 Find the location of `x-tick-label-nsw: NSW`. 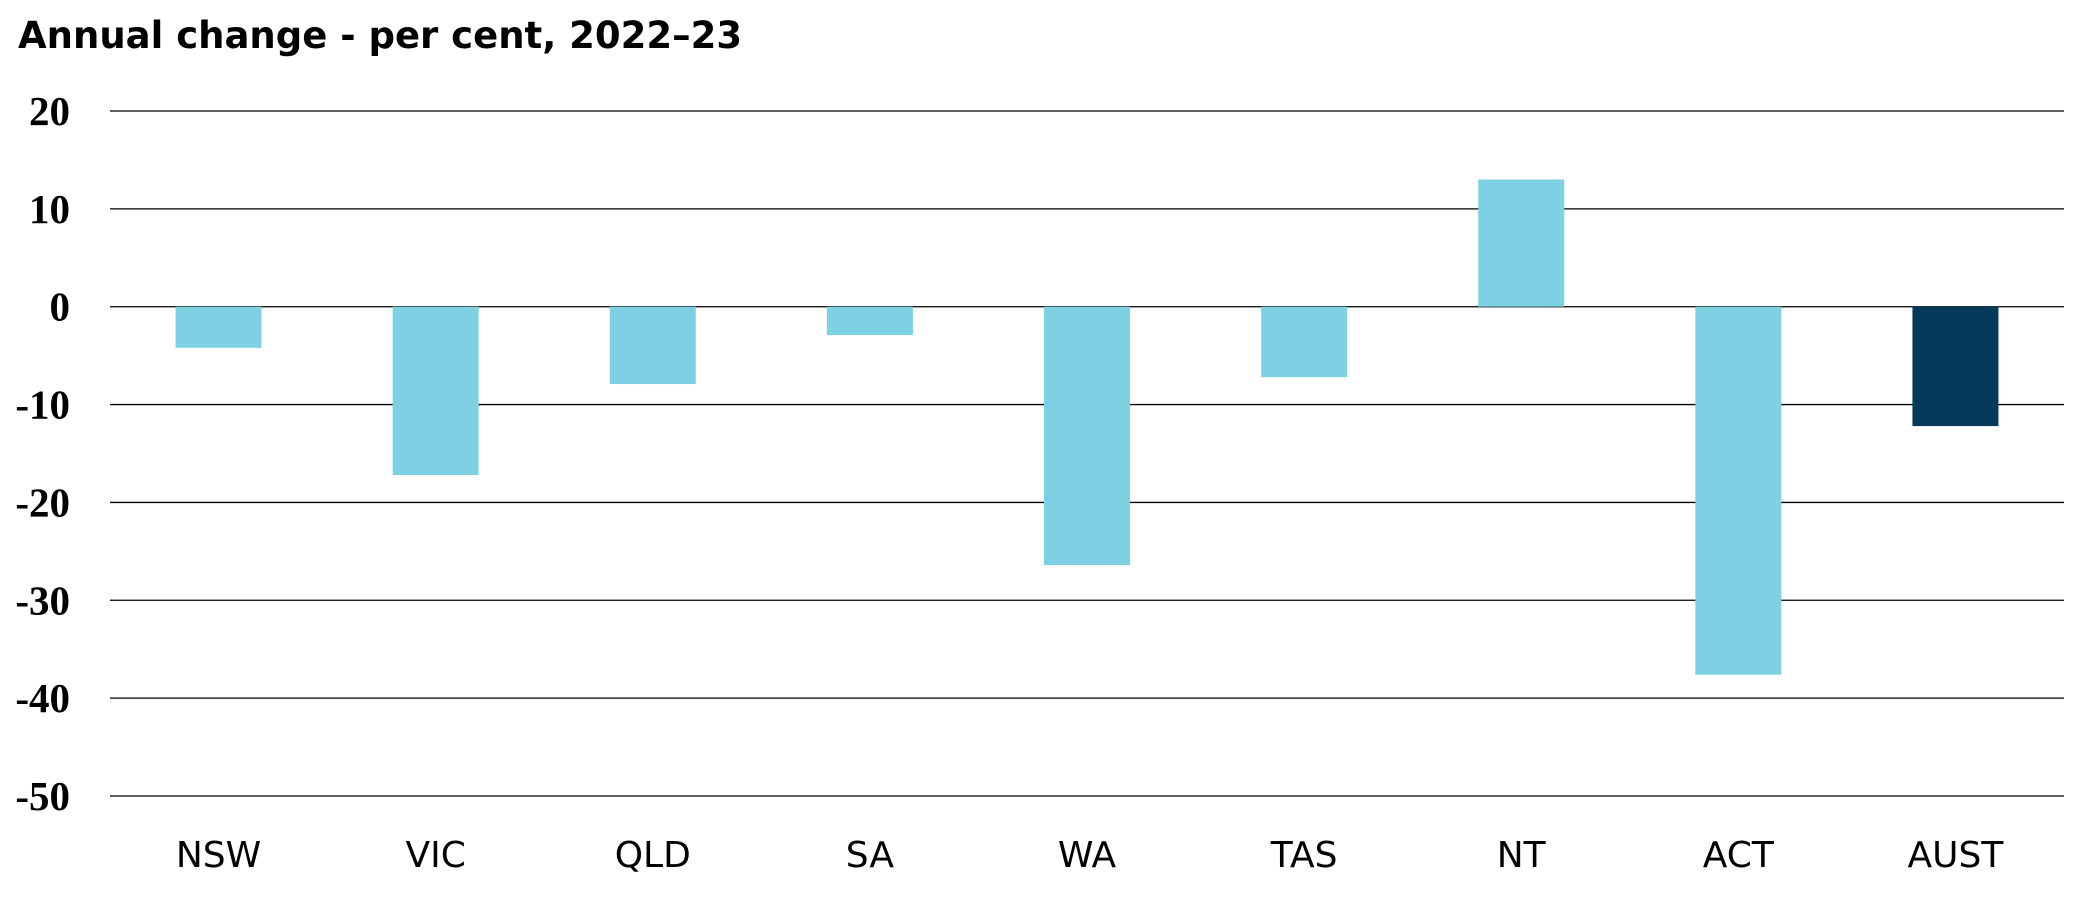

x-tick-label-nsw: NSW is located at coordinates (218, 855).